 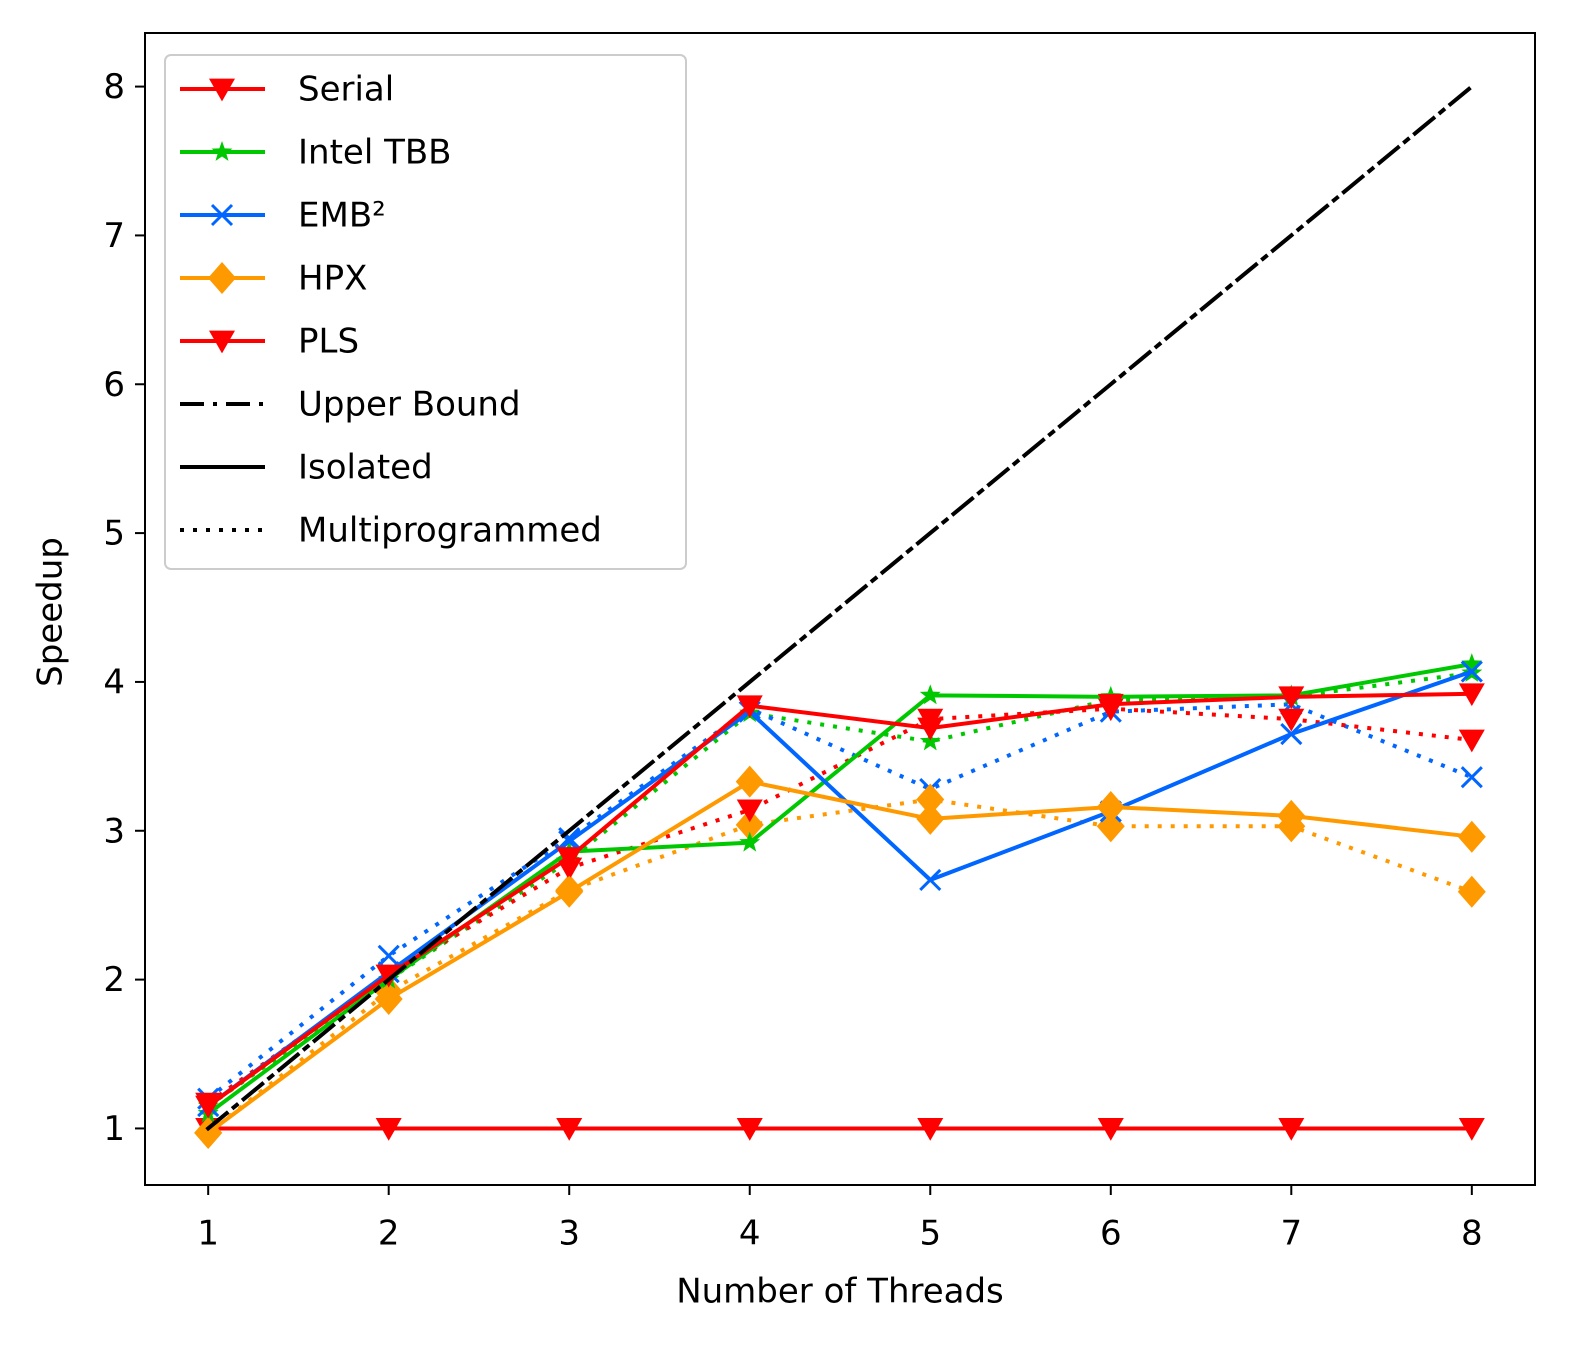 I want to click on x-tick-label: 7, so click(x=1291, y=1234).